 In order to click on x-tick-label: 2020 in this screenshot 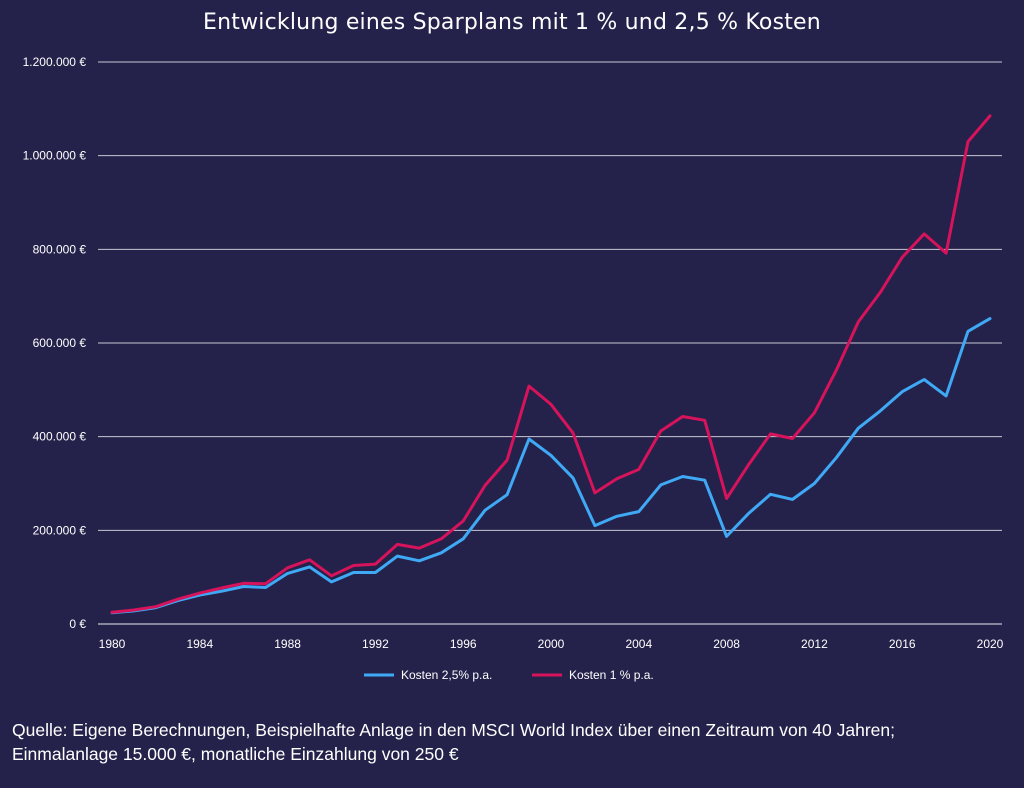, I will do `click(990, 644)`.